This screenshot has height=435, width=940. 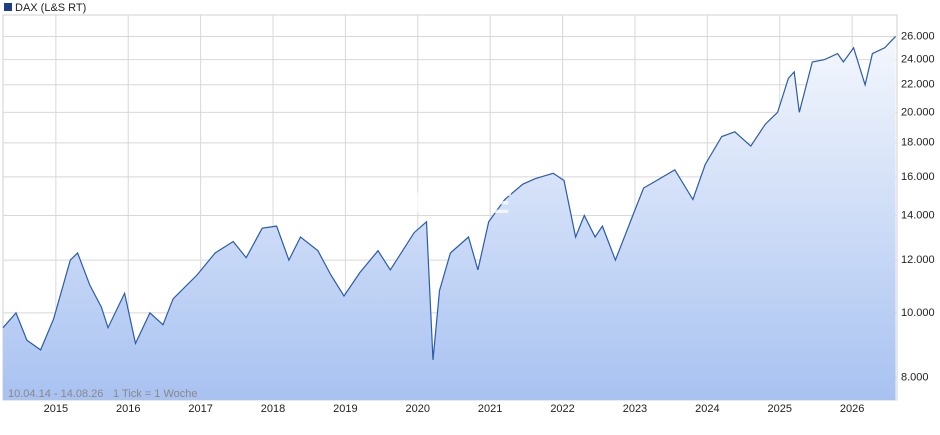 I want to click on y-tick-label: 14.000, so click(x=918, y=215).